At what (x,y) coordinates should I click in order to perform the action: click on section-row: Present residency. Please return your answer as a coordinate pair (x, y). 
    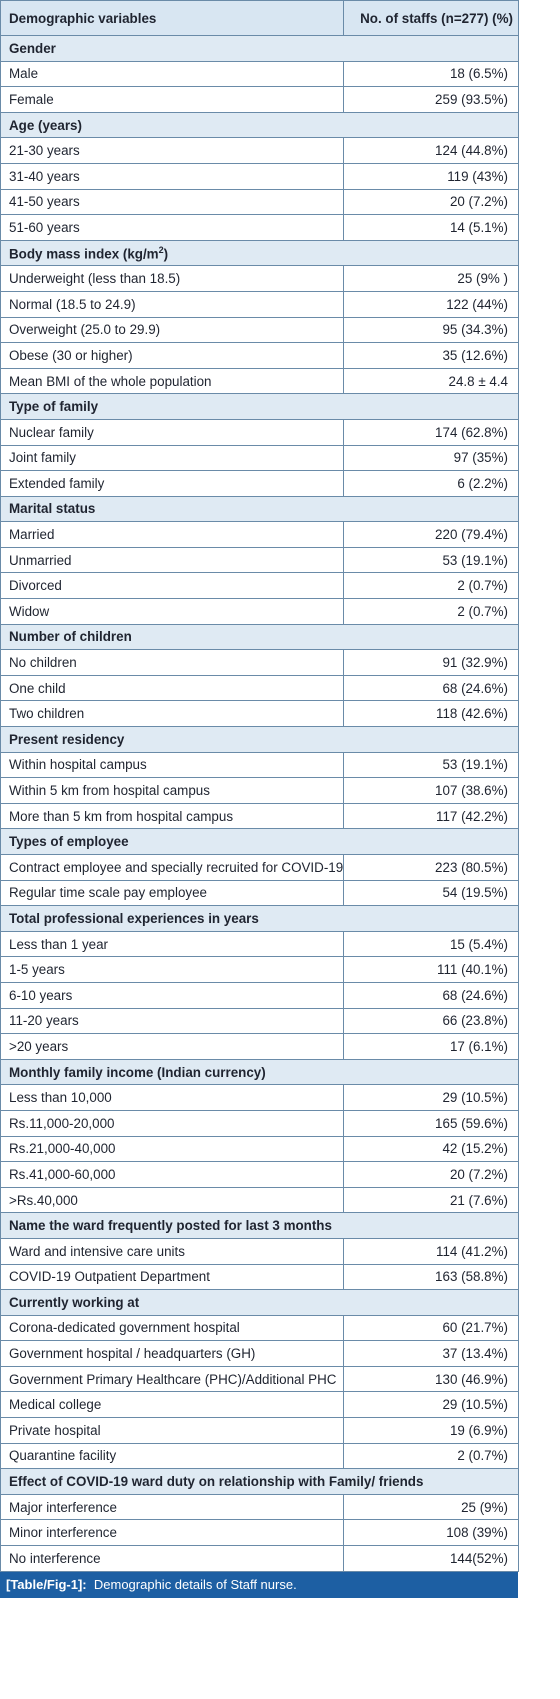
    Looking at the image, I should click on (259, 739).